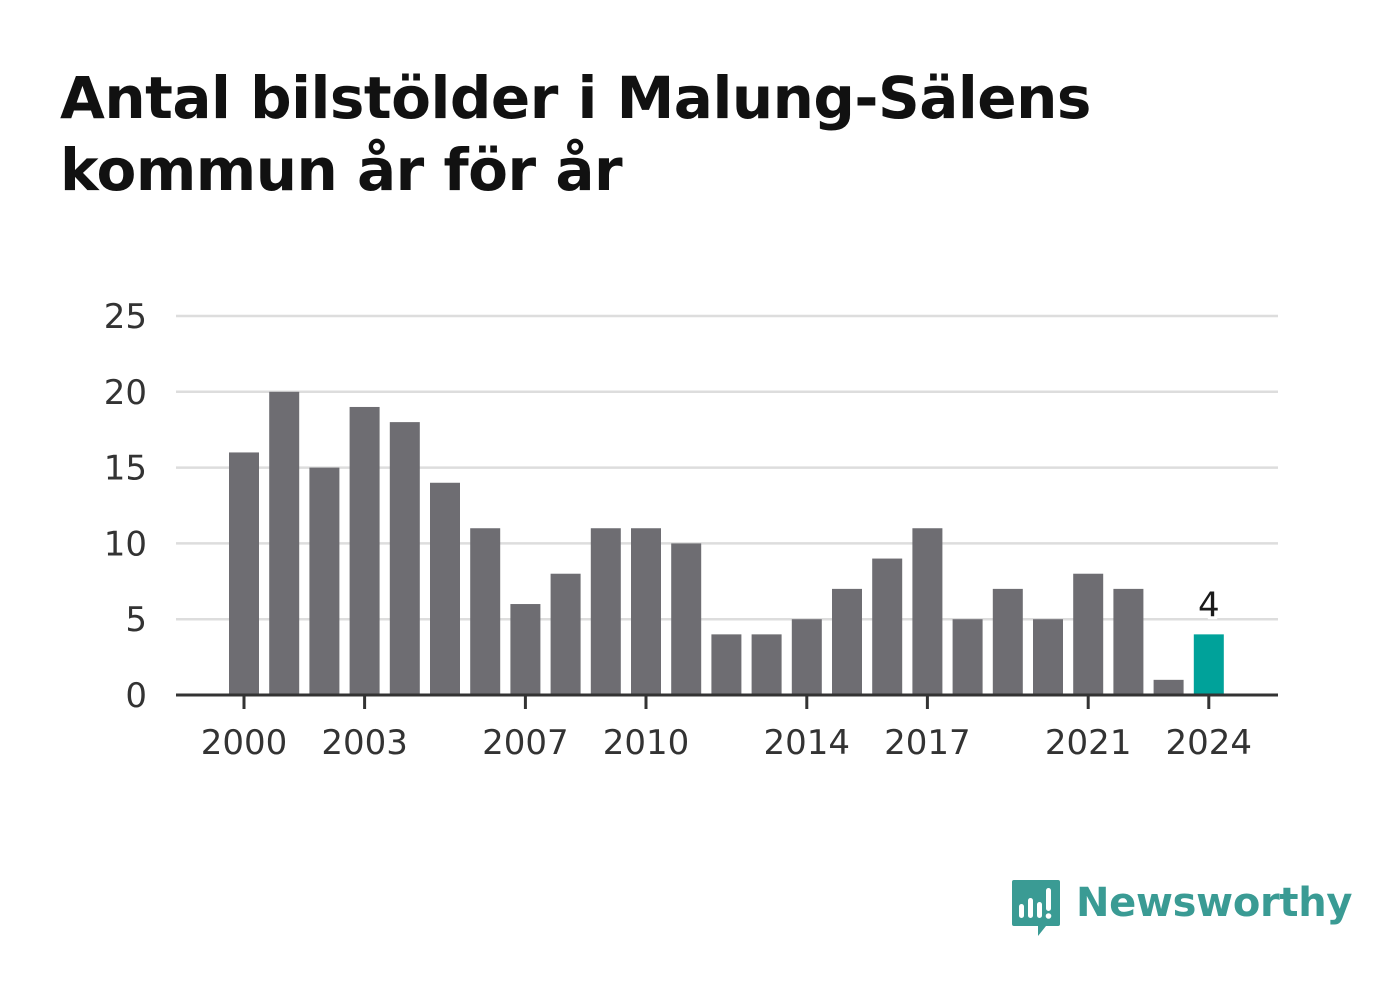 The height and width of the screenshot is (999, 1382). What do you see at coordinates (1208, 664) in the screenshot?
I see `bar-2024` at bounding box center [1208, 664].